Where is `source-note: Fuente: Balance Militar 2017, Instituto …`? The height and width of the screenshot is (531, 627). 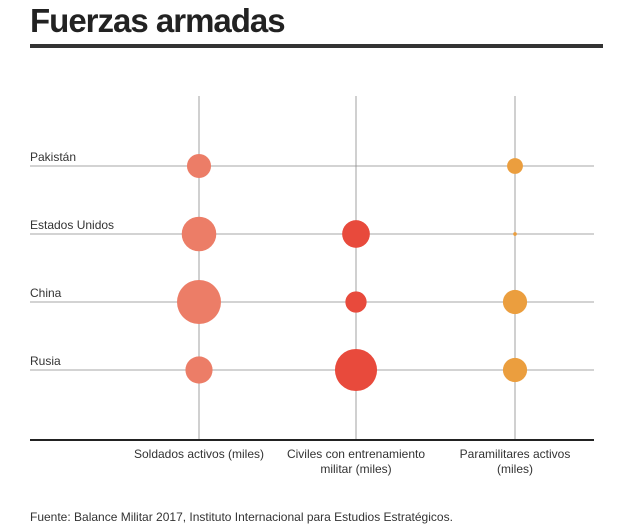 source-note: Fuente: Balance Militar 2017, Instituto … is located at coordinates (241, 517).